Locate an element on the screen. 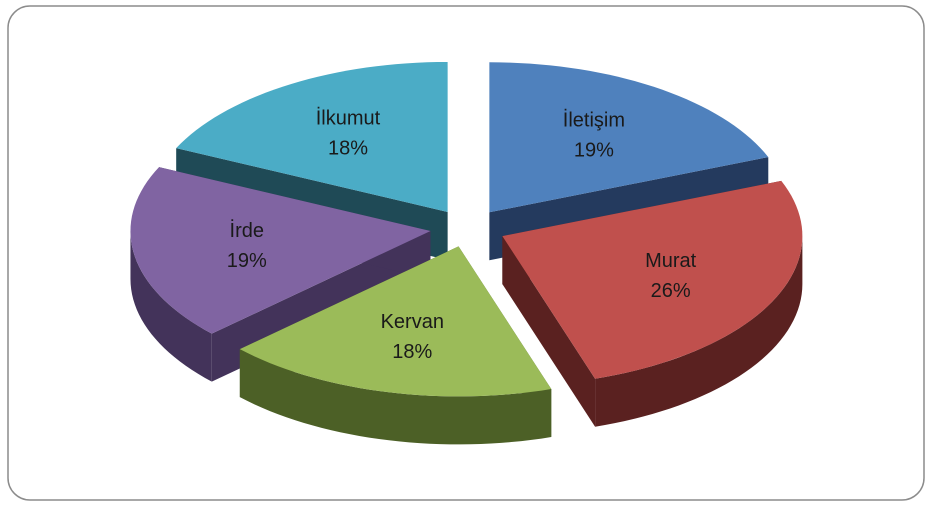  slice-label: İletişim is located at coordinates (594, 120).